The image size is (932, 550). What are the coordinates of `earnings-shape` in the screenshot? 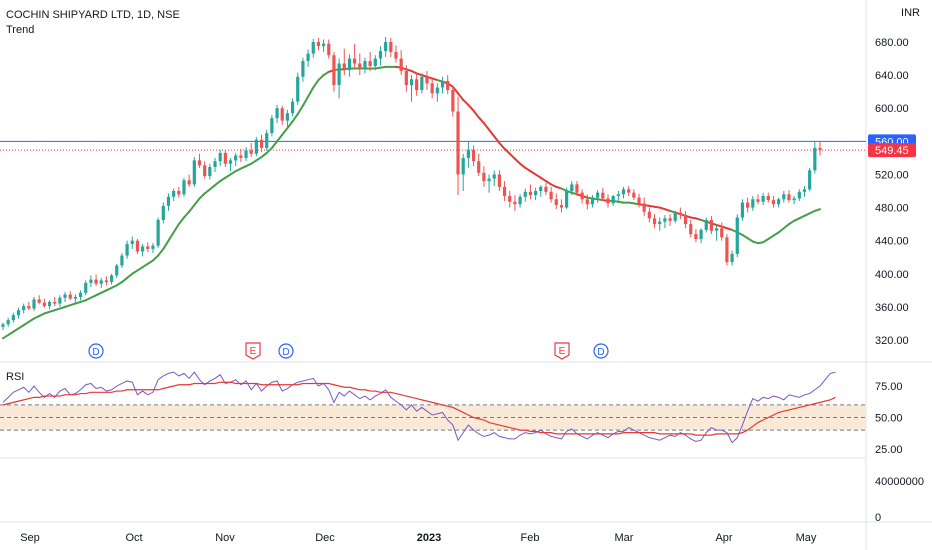 It's located at (562, 351).